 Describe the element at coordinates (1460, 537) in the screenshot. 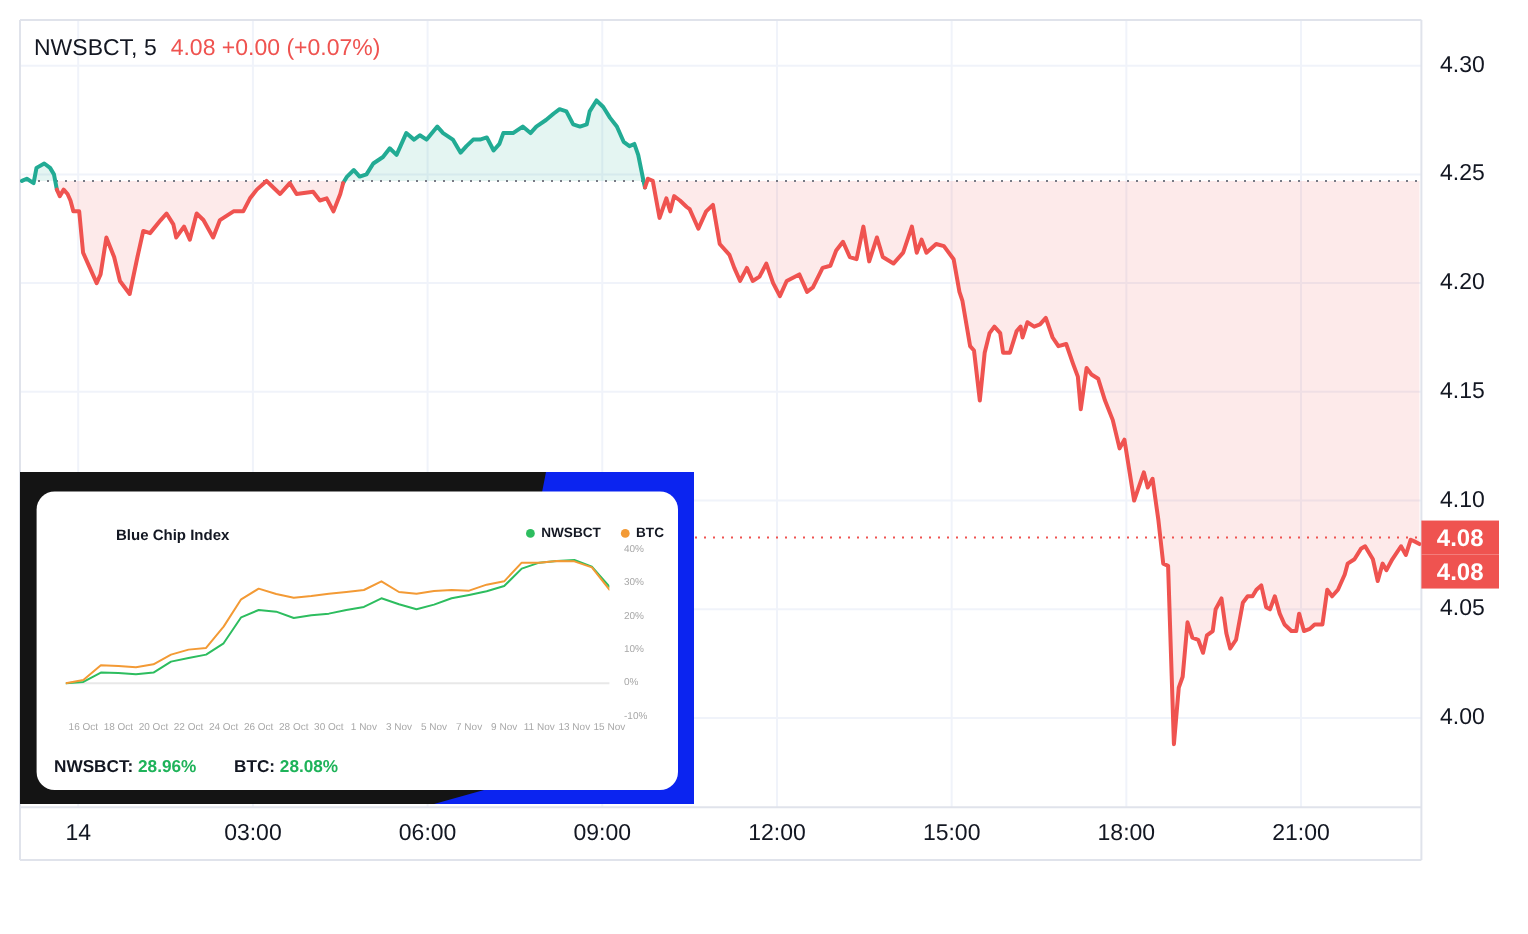

I see `ref-line-label: 4.08` at that location.